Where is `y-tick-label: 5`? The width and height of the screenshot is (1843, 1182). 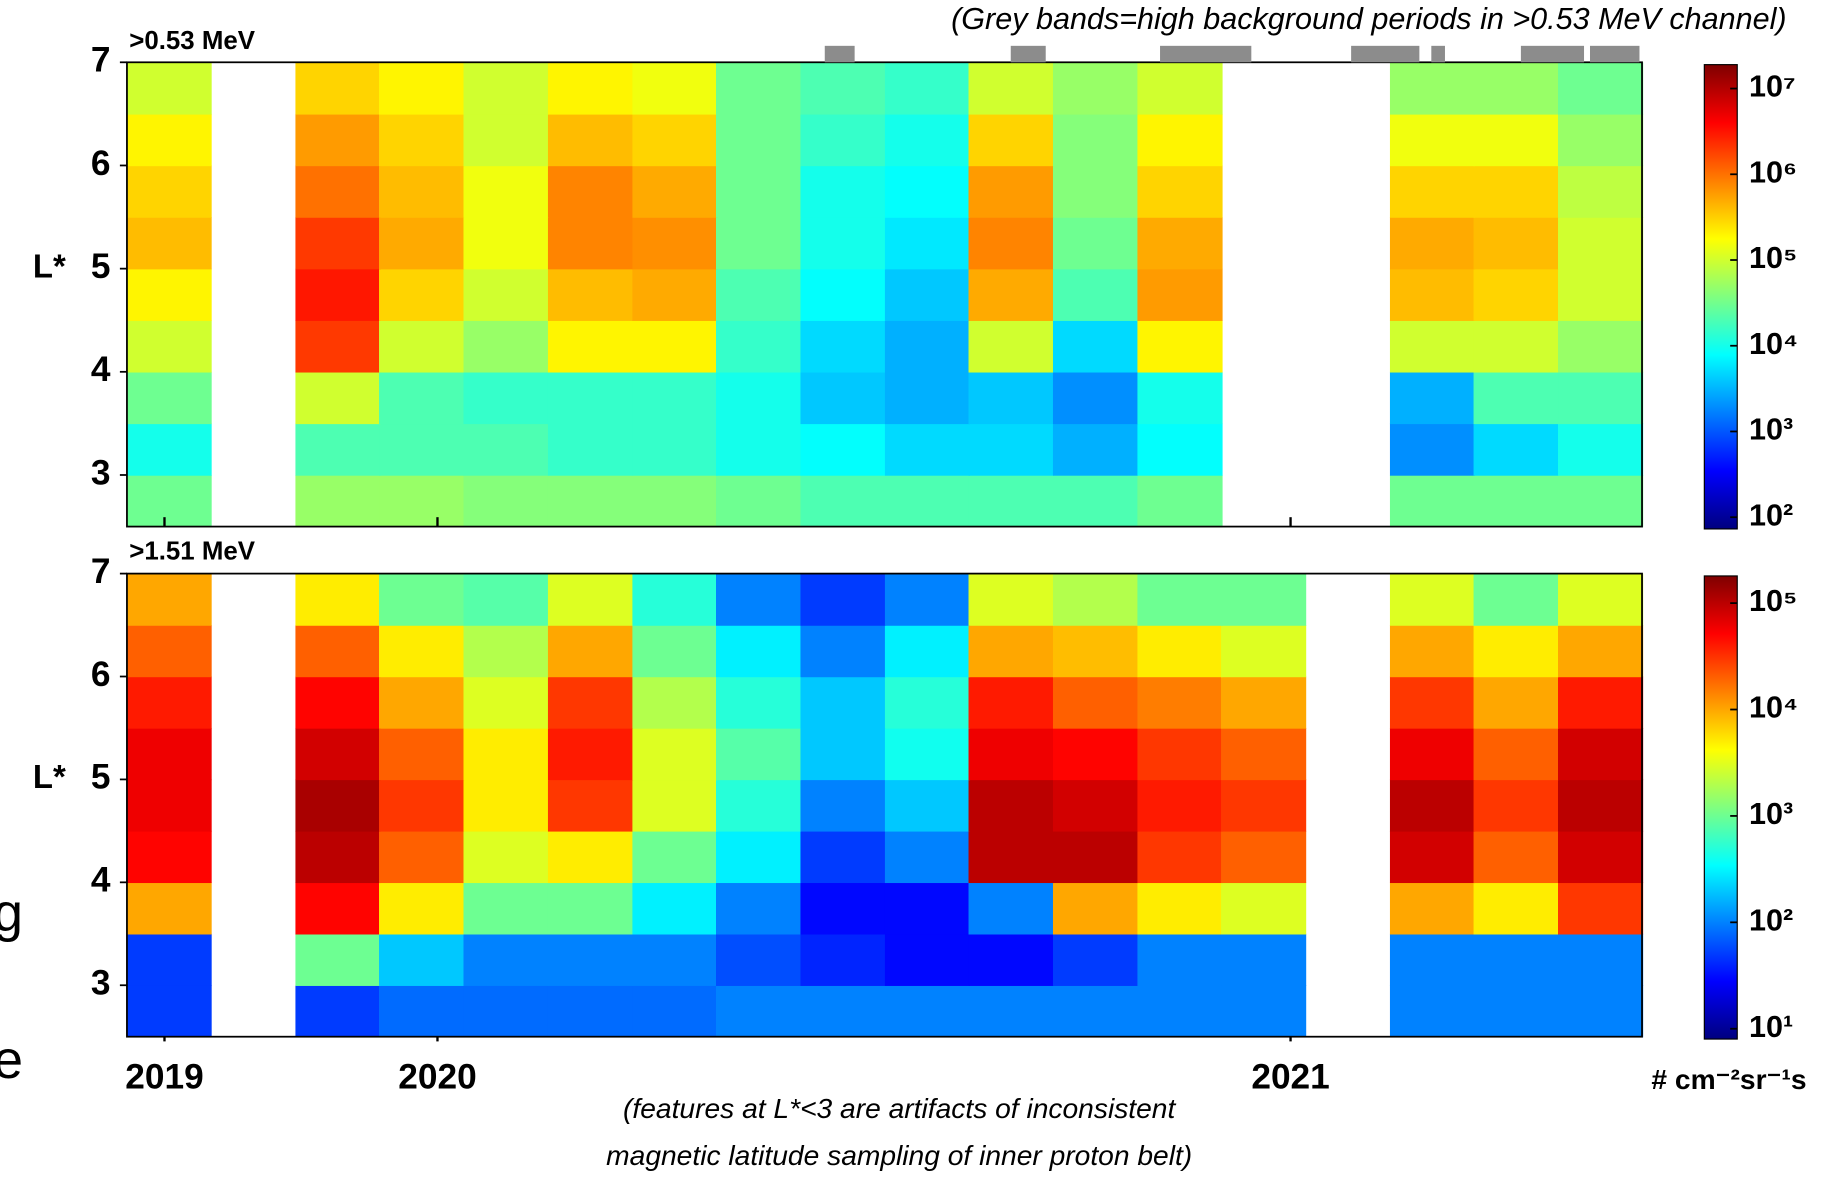
y-tick-label: 5 is located at coordinates (101, 777).